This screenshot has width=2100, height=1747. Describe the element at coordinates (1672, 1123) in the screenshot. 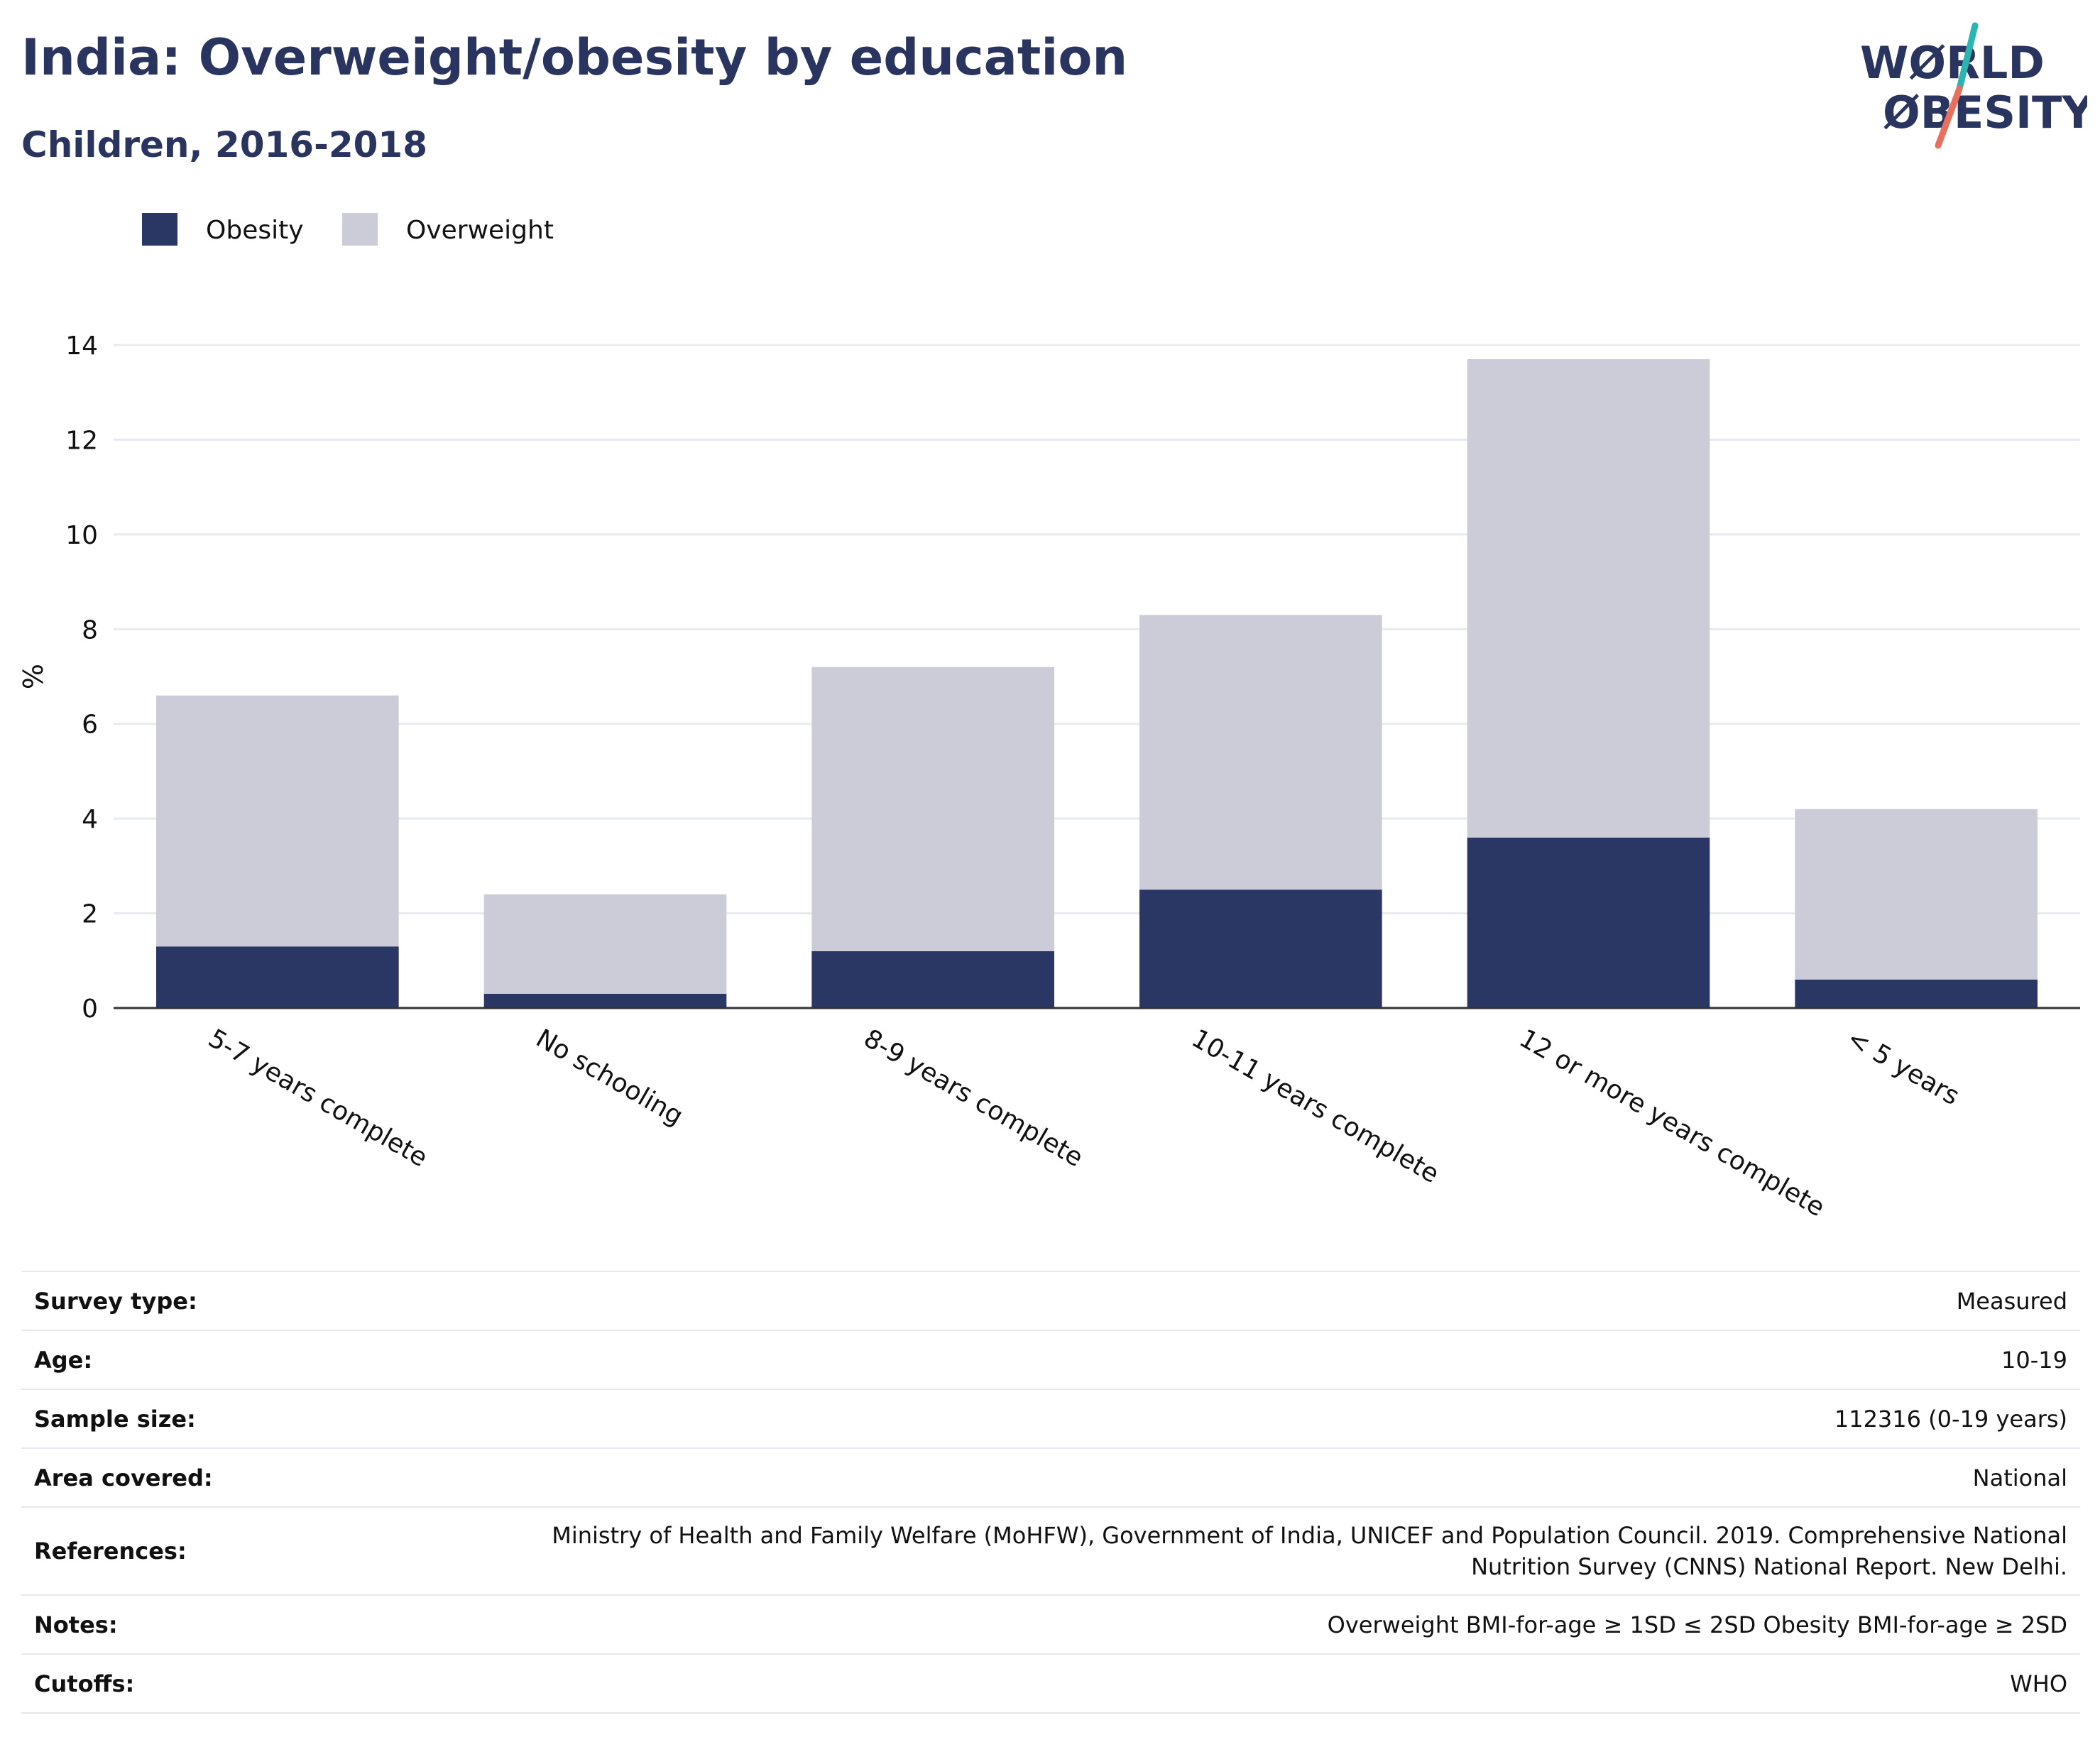

I see `x-tick-label: 12 or more years complete` at that location.